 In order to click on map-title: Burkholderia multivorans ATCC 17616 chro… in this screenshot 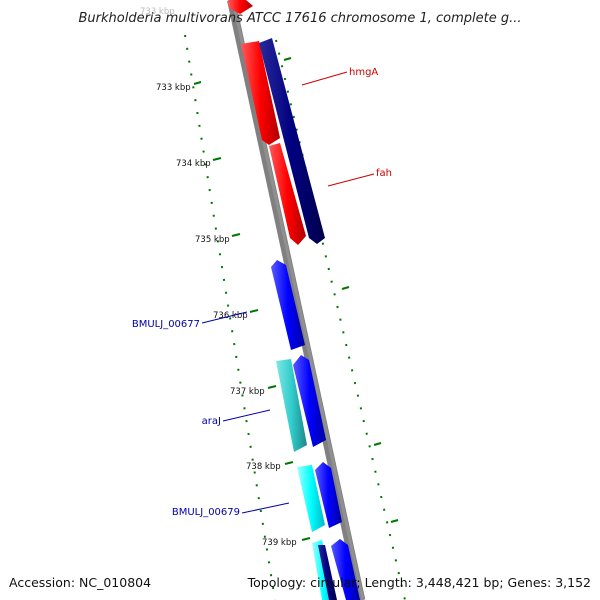, I will do `click(300, 18)`.